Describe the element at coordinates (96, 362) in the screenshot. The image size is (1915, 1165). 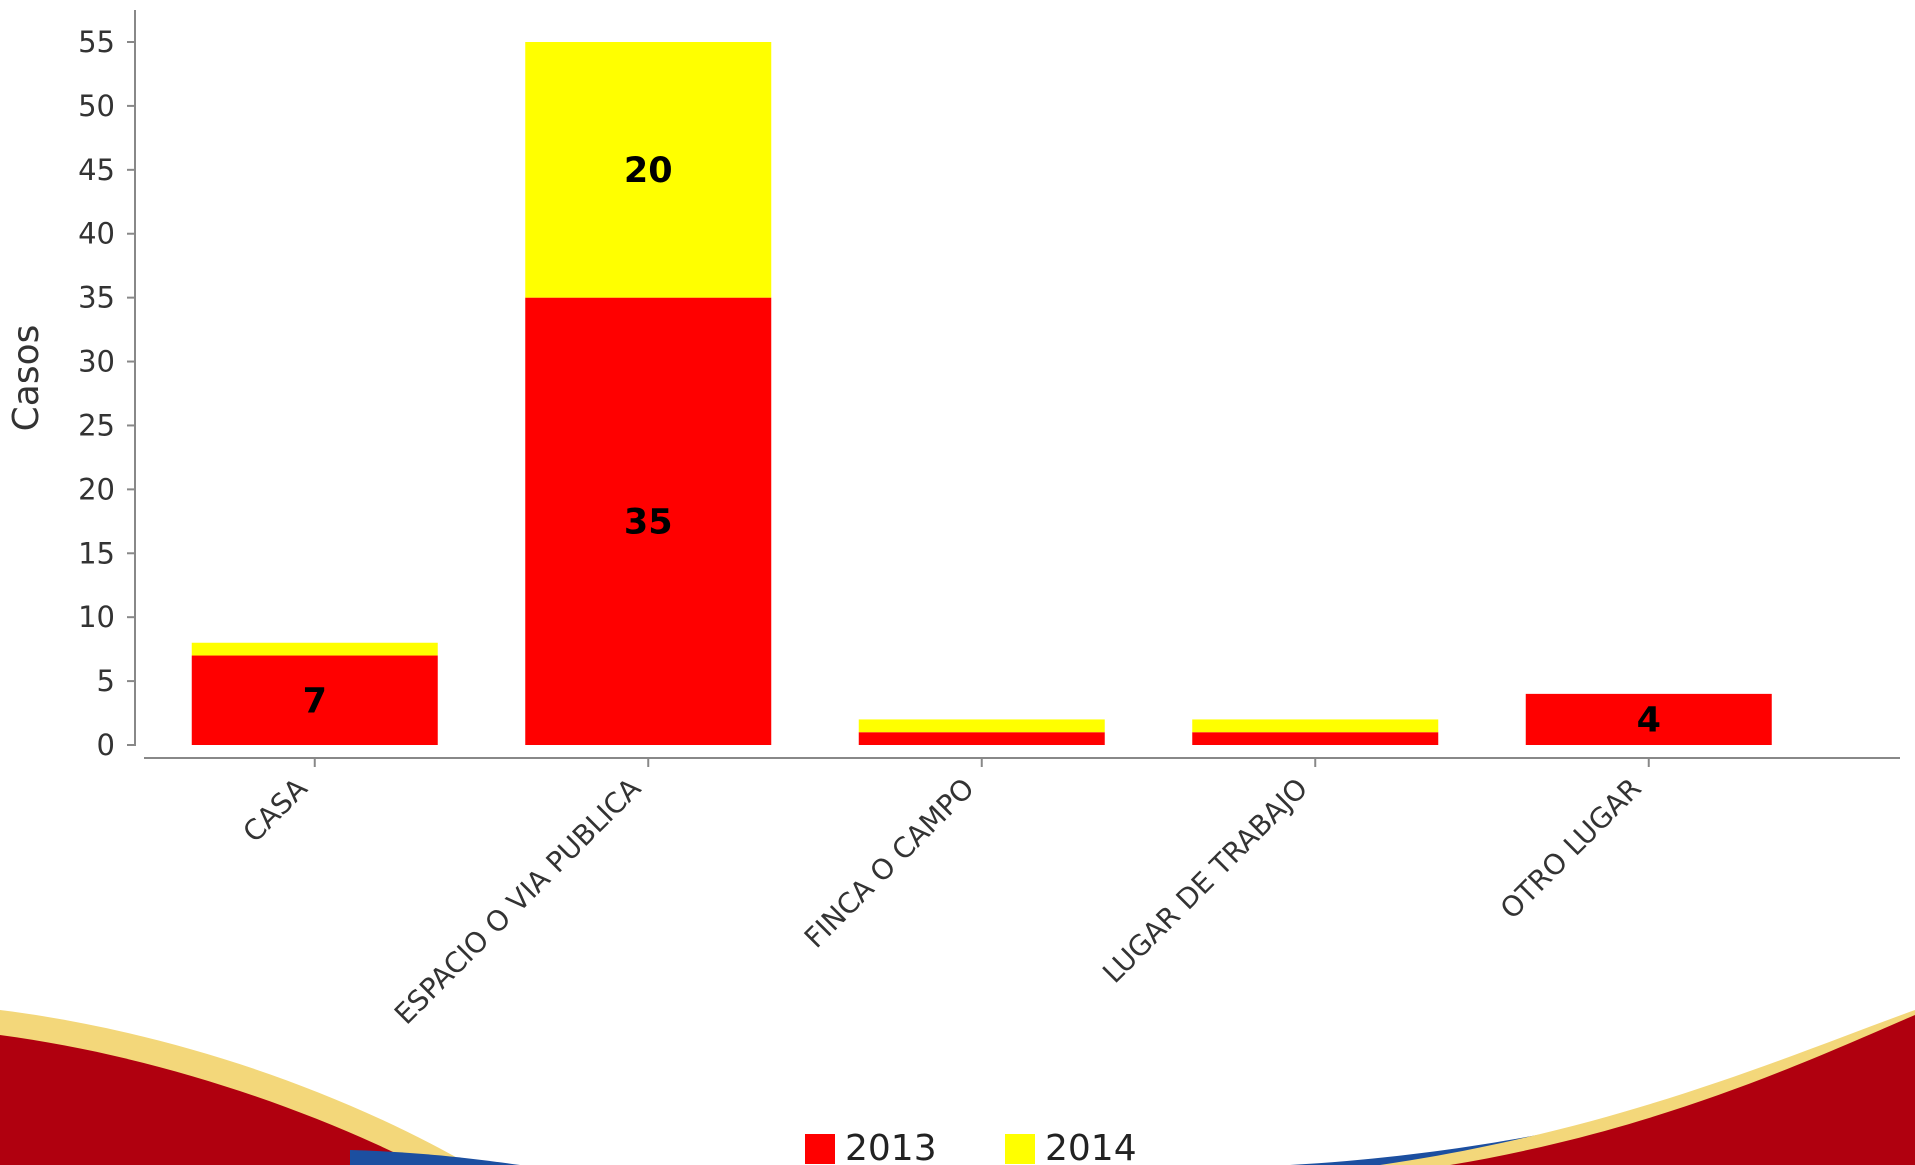
I see `y-tick-label: 30` at that location.